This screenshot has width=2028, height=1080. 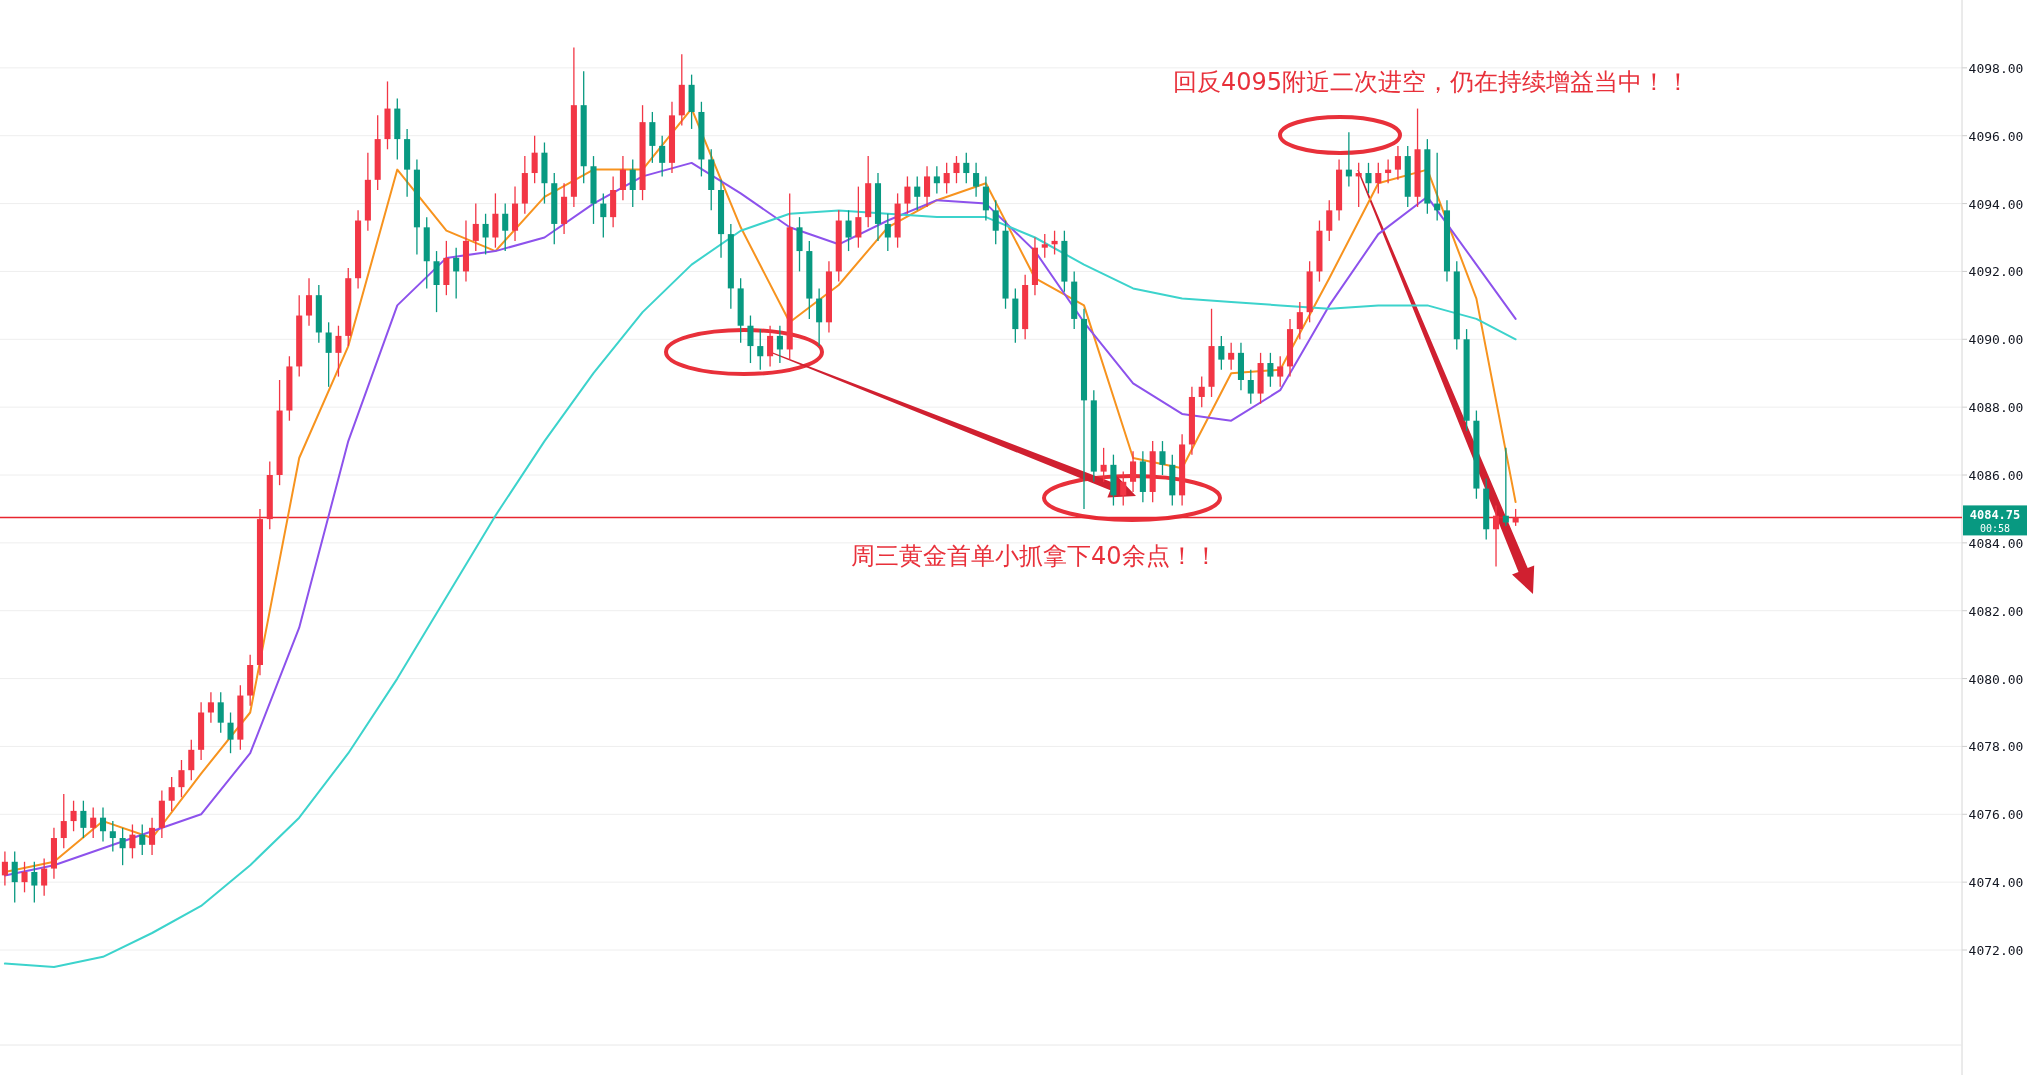 I want to click on y-tick-label: 4080.00, so click(x=1996, y=679).